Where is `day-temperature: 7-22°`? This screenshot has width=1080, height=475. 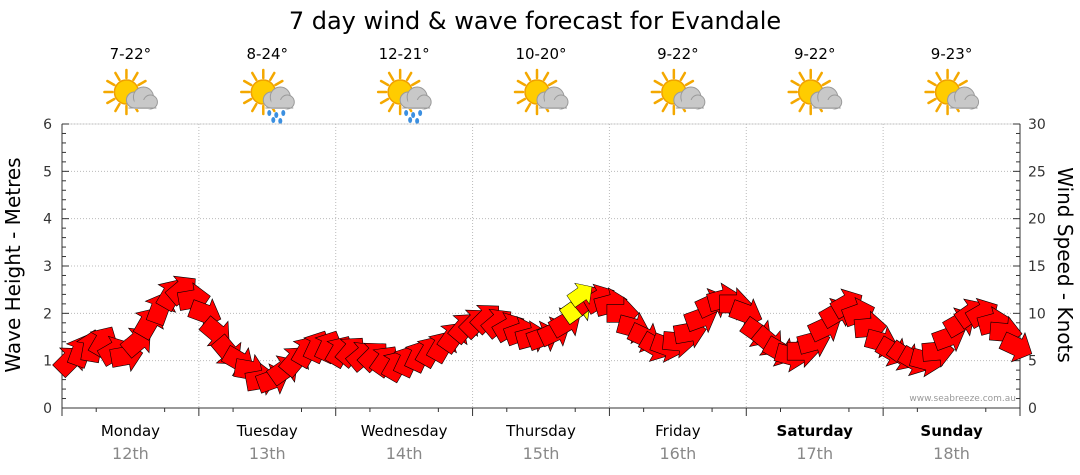 day-temperature: 7-22° is located at coordinates (131, 54).